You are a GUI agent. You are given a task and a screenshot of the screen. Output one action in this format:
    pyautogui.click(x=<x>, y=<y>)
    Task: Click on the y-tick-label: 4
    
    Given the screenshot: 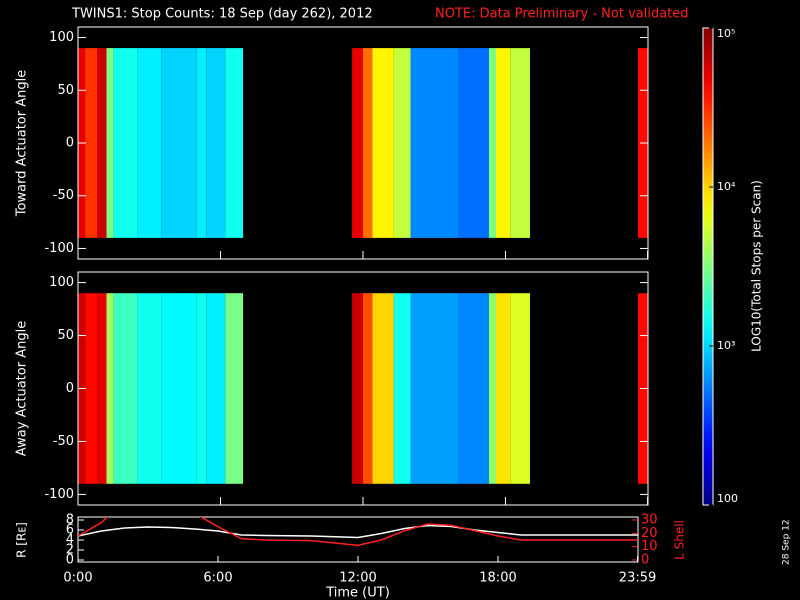 What is the action you would take?
    pyautogui.click(x=70, y=540)
    